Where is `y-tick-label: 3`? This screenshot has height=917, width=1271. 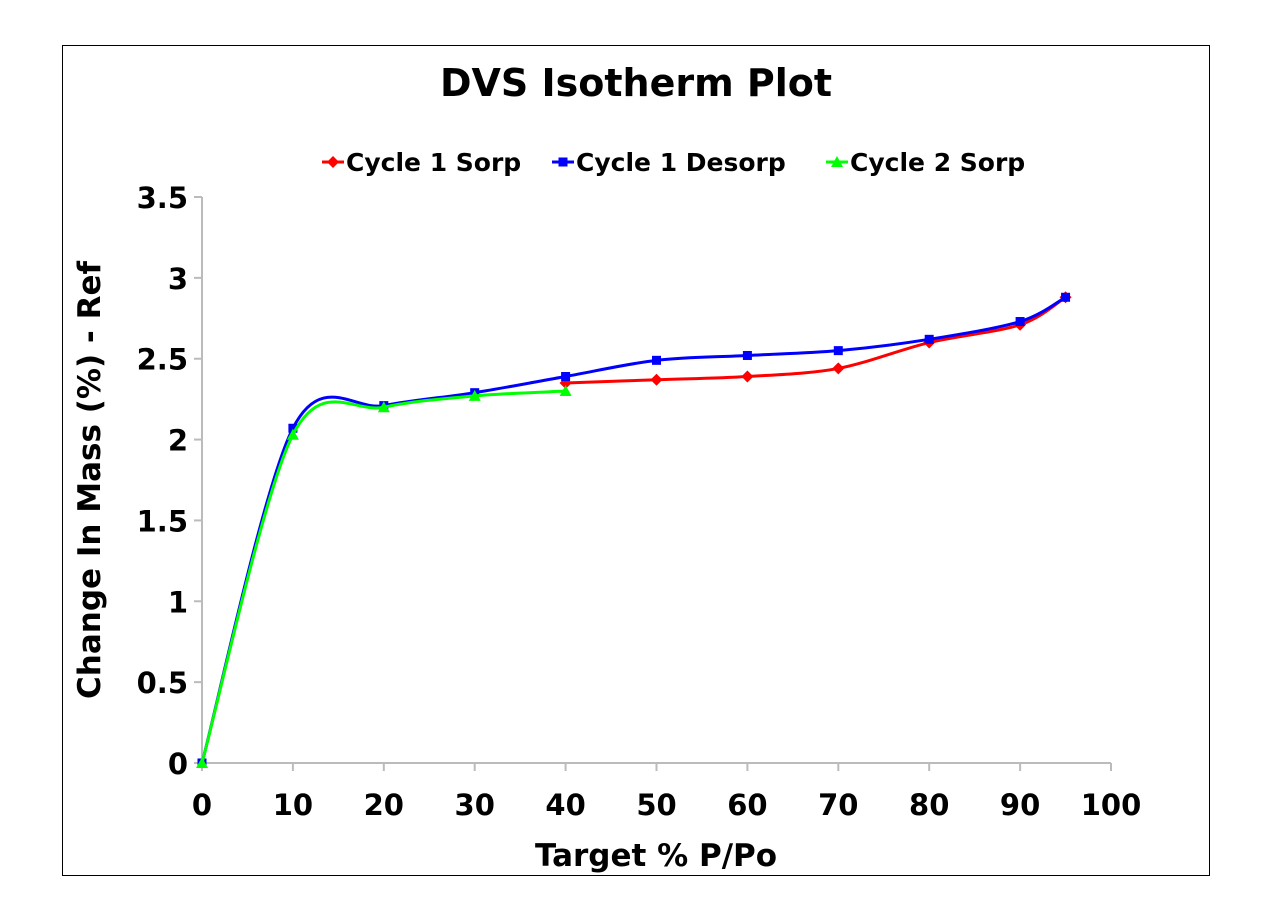
y-tick-label: 3 is located at coordinates (178, 279).